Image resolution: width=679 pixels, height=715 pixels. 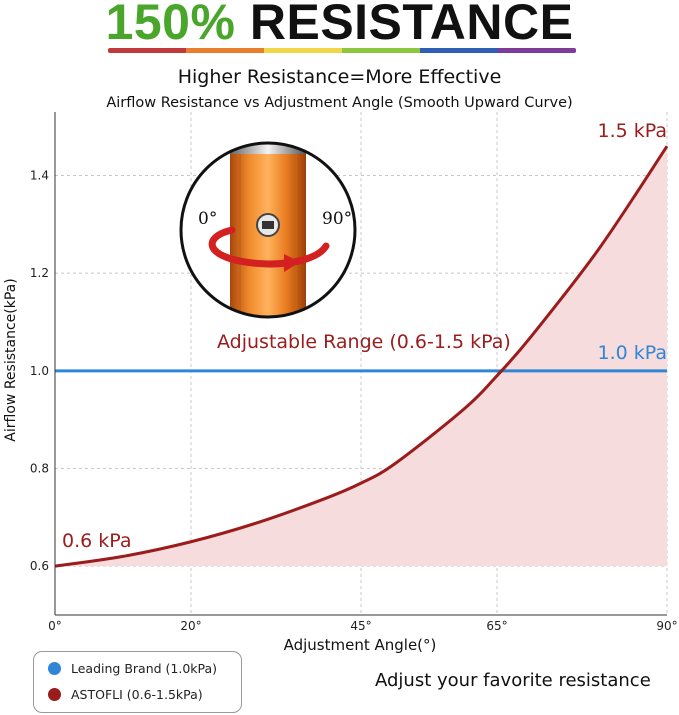 I want to click on x-tick-label: 20°, so click(x=190, y=626).